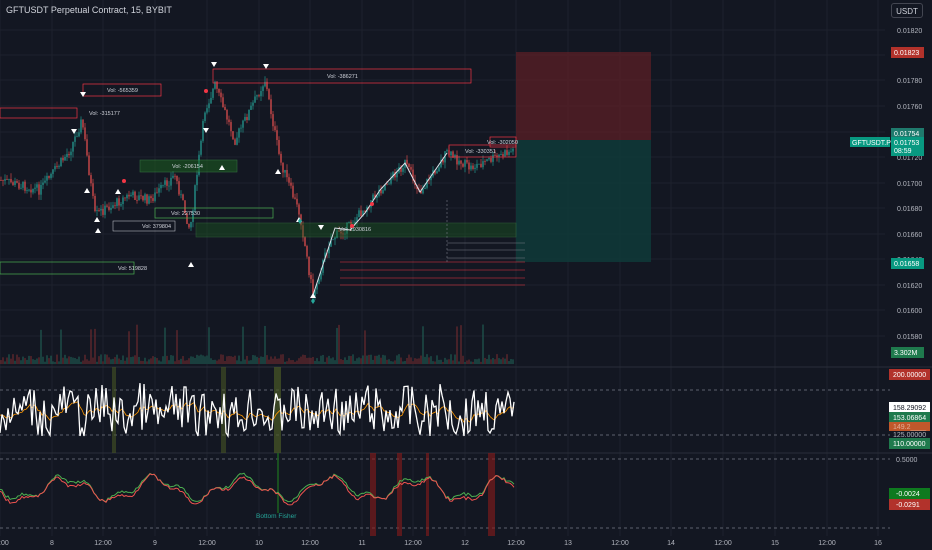 This screenshot has height=550, width=932. Describe the element at coordinates (52, 543) in the screenshot. I see `time-tick: 8` at that location.